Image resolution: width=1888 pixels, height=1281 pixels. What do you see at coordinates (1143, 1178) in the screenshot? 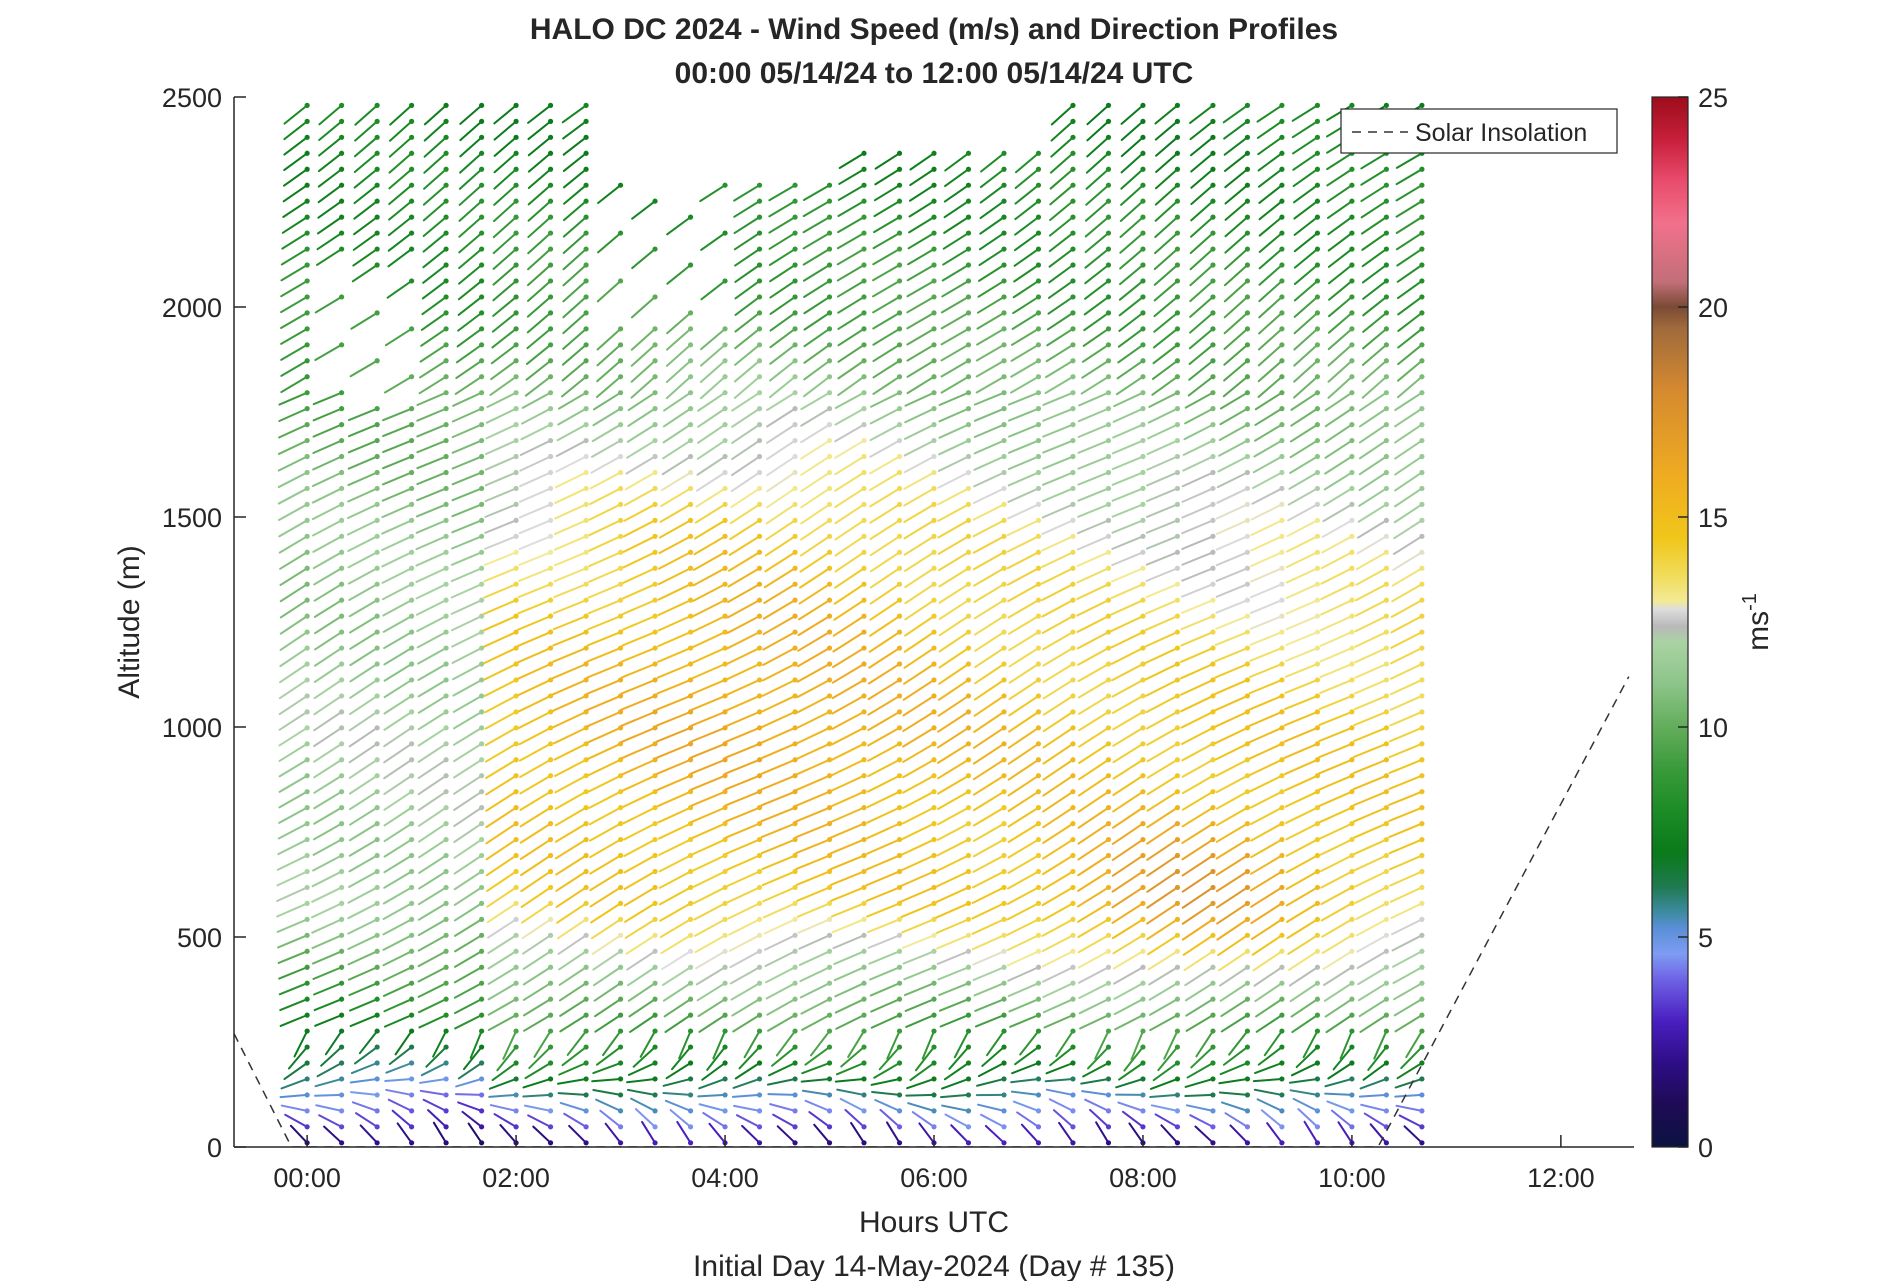
I see `x-tick-label: 08:00` at bounding box center [1143, 1178].